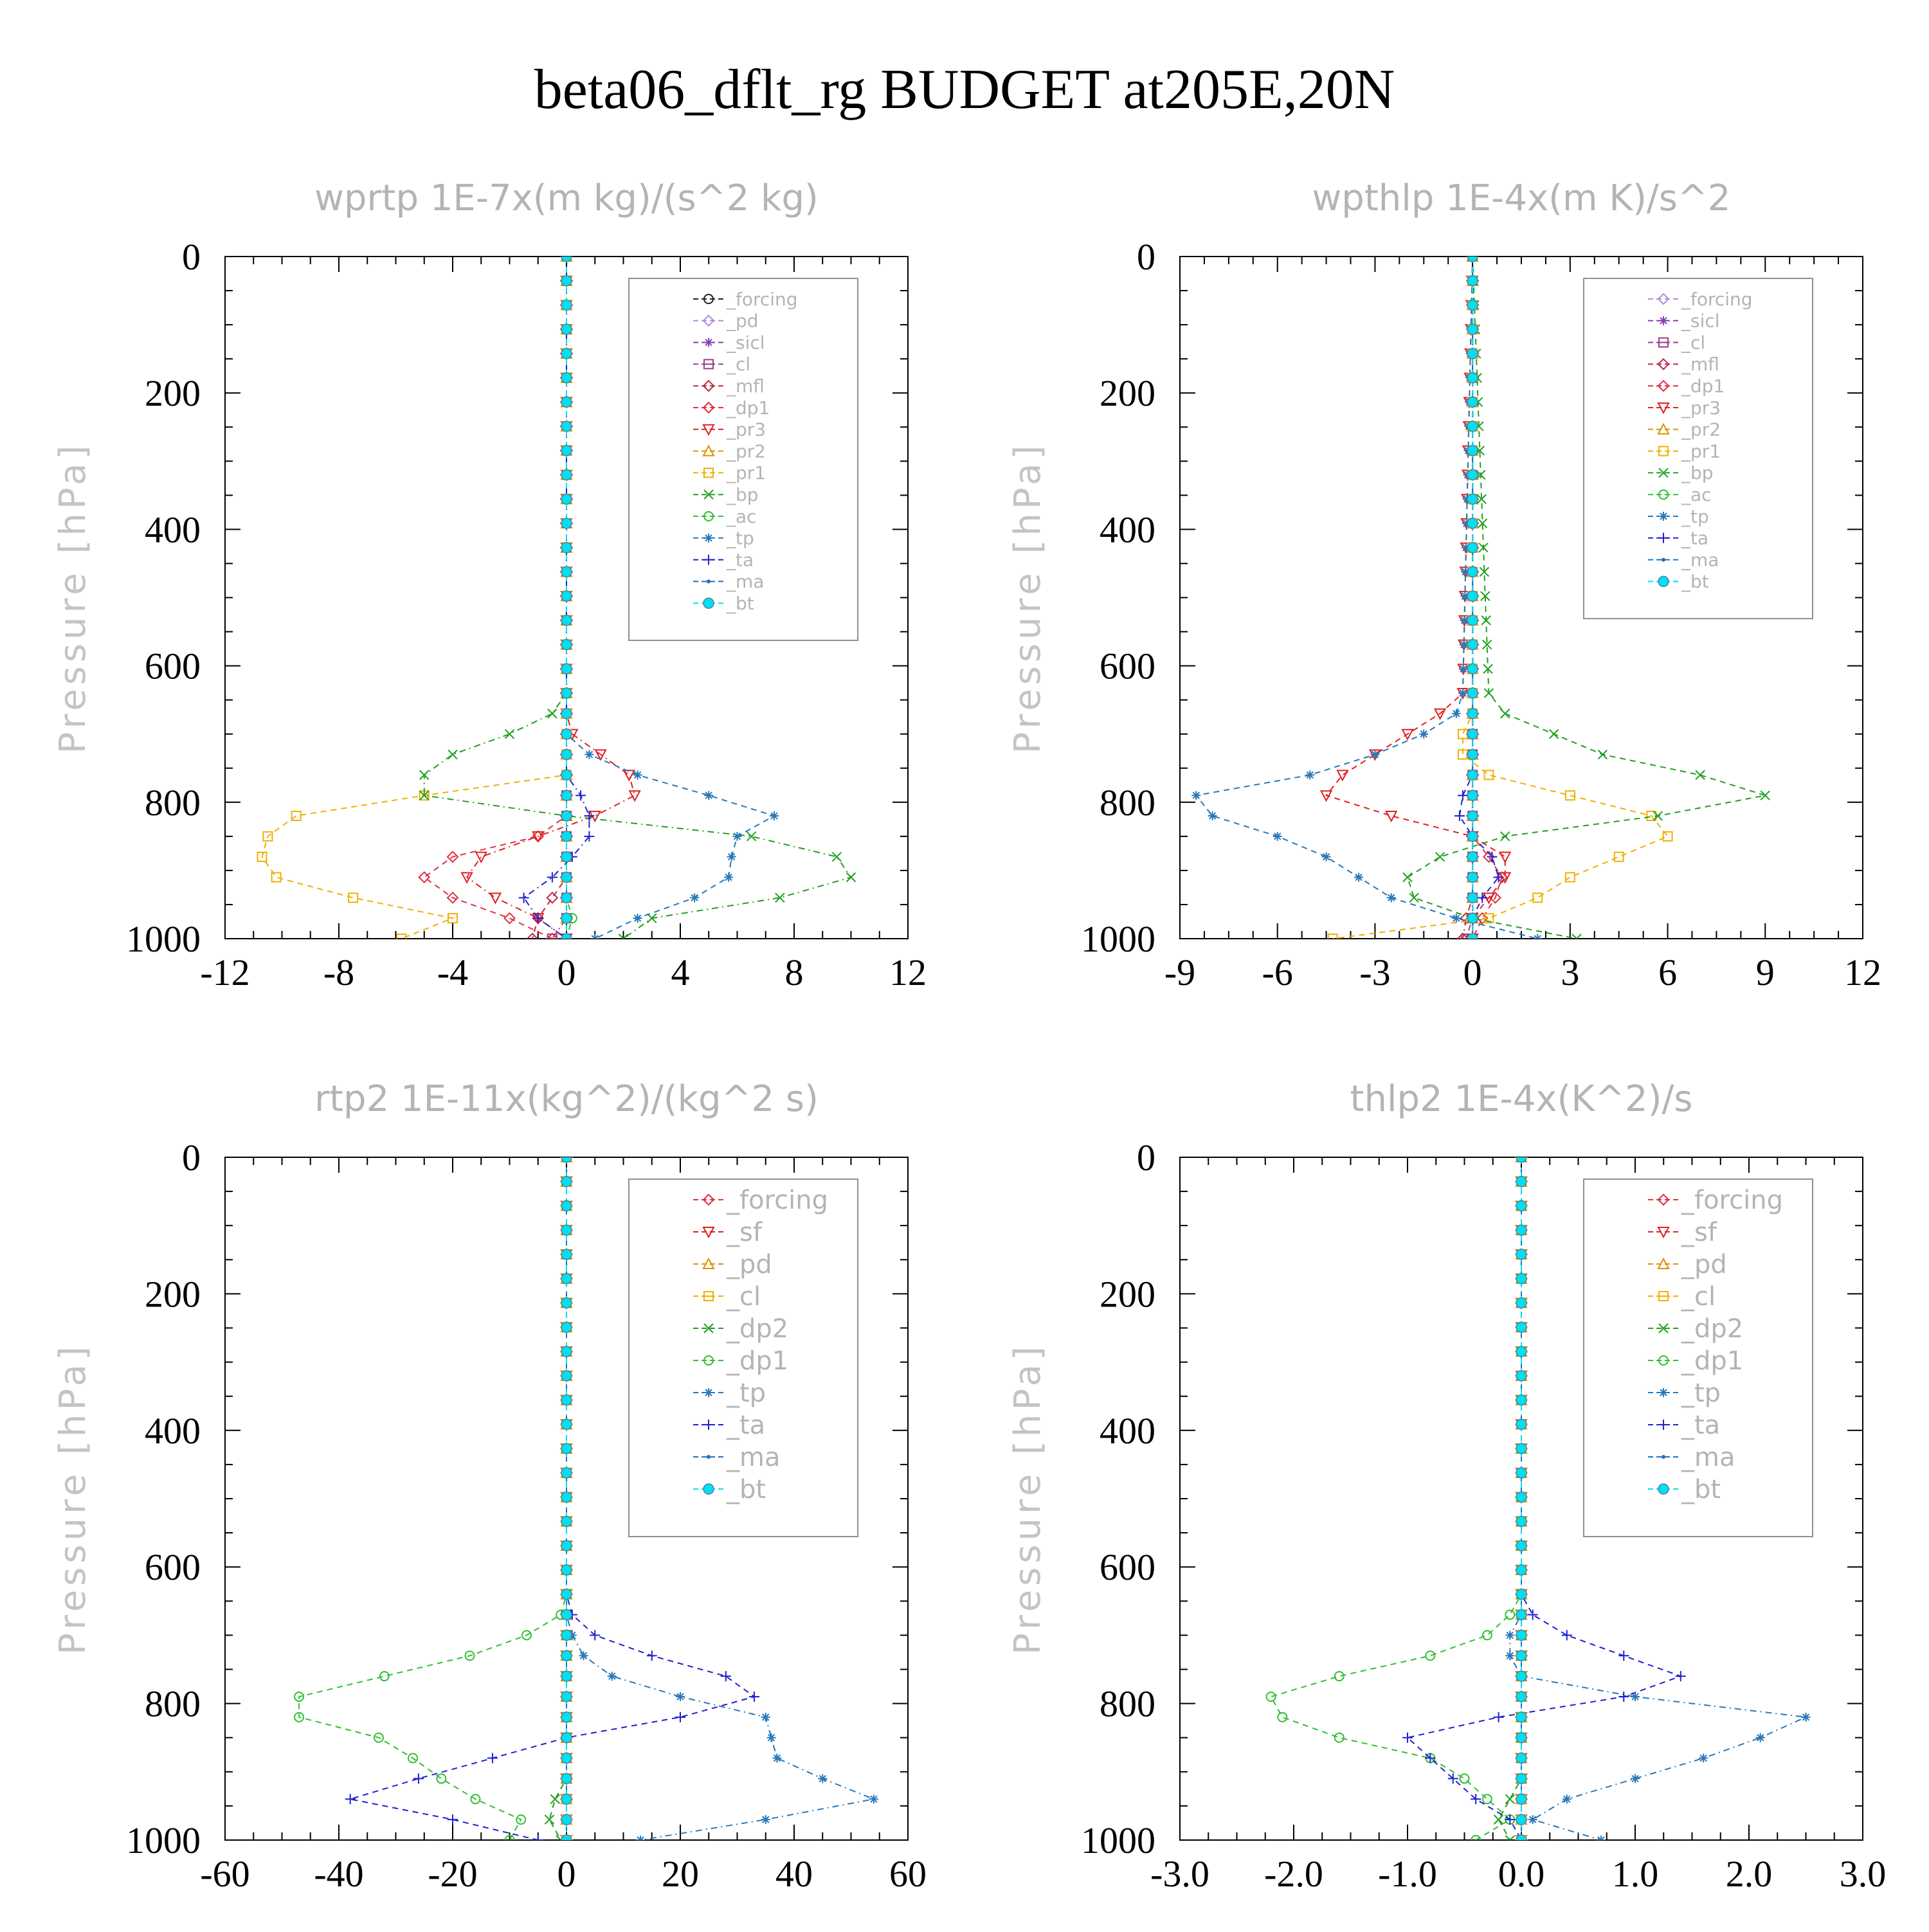  I want to click on y-tick-label: 200, so click(1127, 1294).